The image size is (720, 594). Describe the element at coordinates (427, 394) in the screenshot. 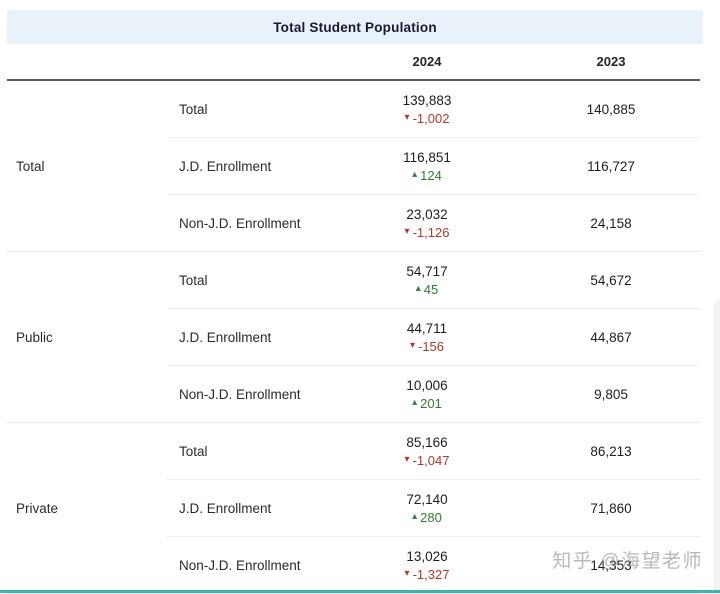

I see `value-2024-cell: 10,006 201` at that location.